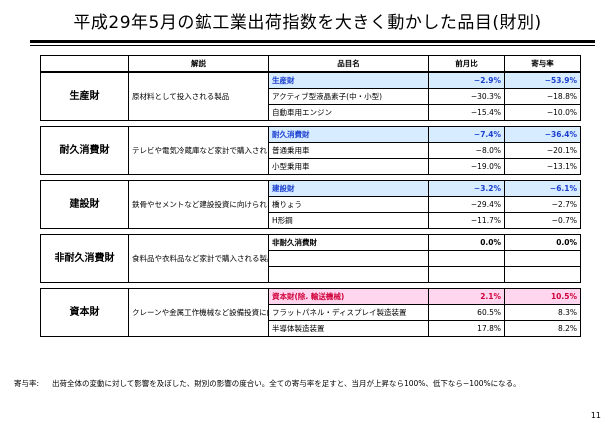 Image resolution: width=615 pixels, height=426 pixels. I want to click on item-name: 半導体製造装置, so click(348, 328).